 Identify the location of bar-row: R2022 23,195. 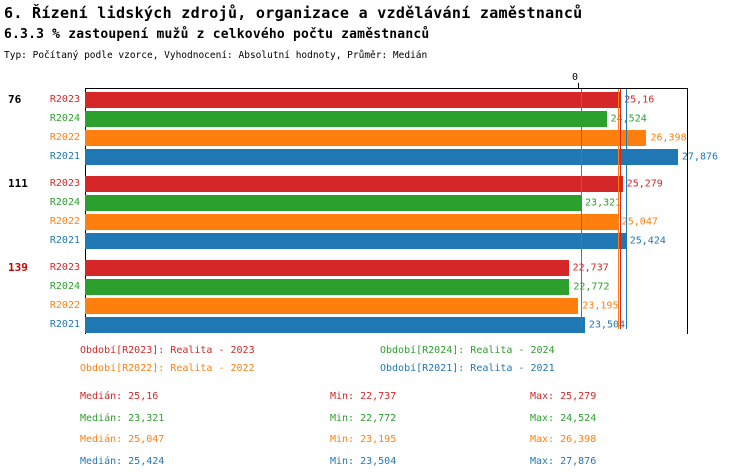
(379, 305).